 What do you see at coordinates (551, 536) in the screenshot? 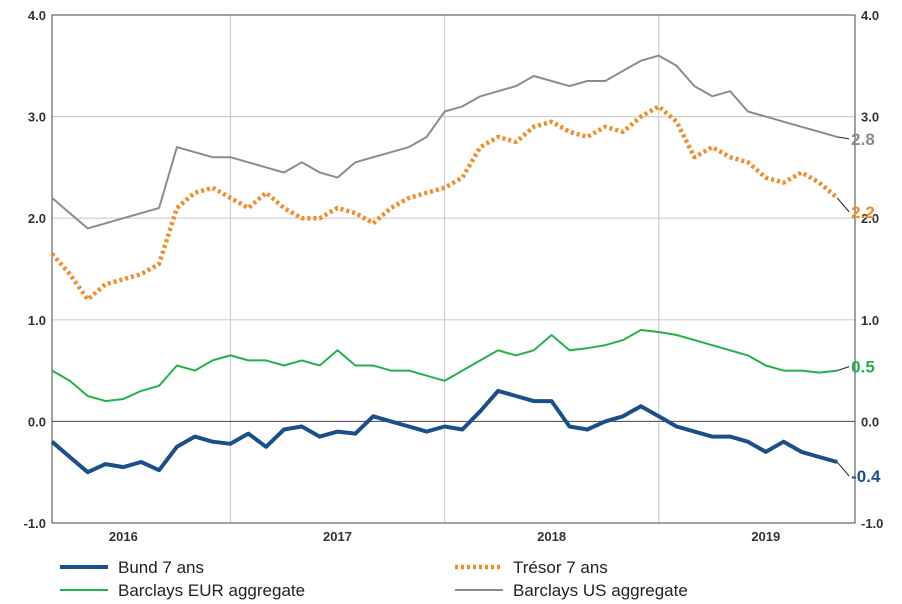
I see `x-tick-2: 2018` at bounding box center [551, 536].